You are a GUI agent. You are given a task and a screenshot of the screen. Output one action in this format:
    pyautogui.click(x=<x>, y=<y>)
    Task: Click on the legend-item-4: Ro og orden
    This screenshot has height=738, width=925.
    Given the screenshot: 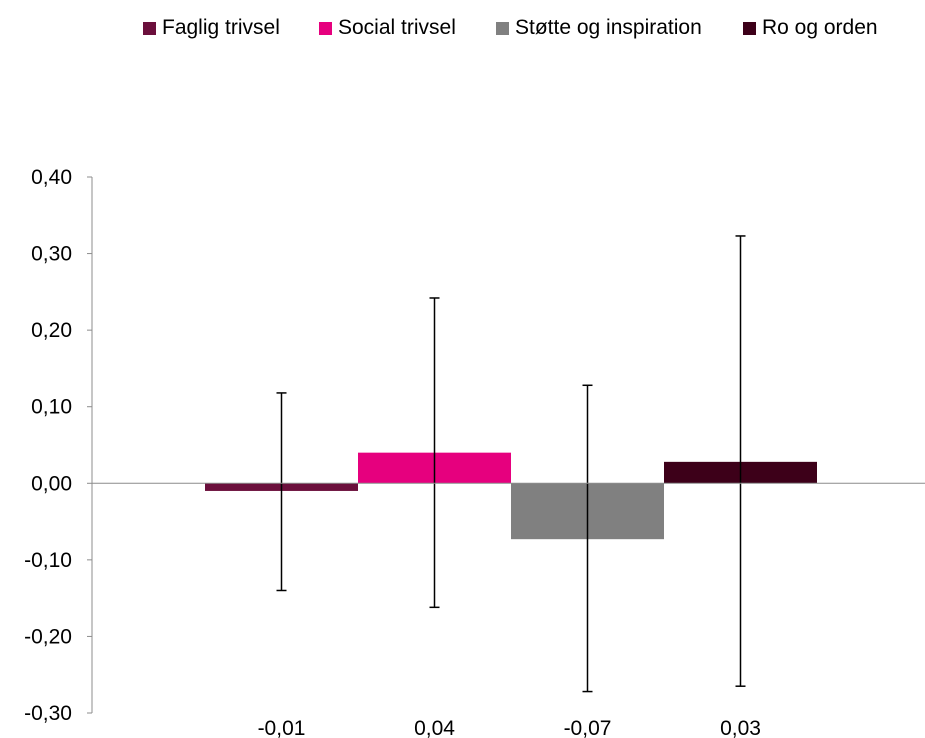 What is the action you would take?
    pyautogui.click(x=810, y=28)
    